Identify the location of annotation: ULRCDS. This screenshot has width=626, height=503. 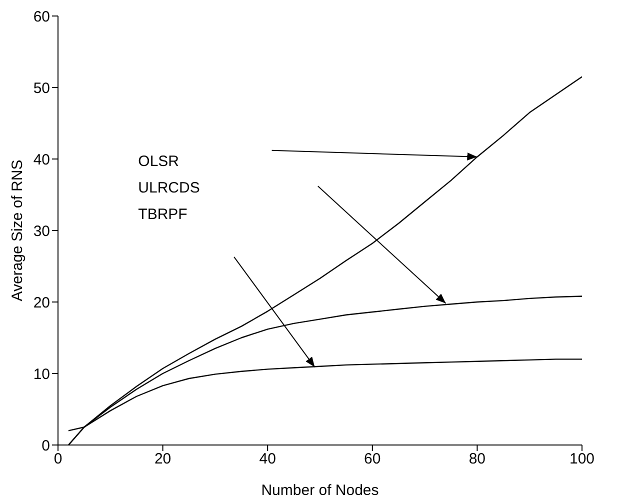
(169, 188).